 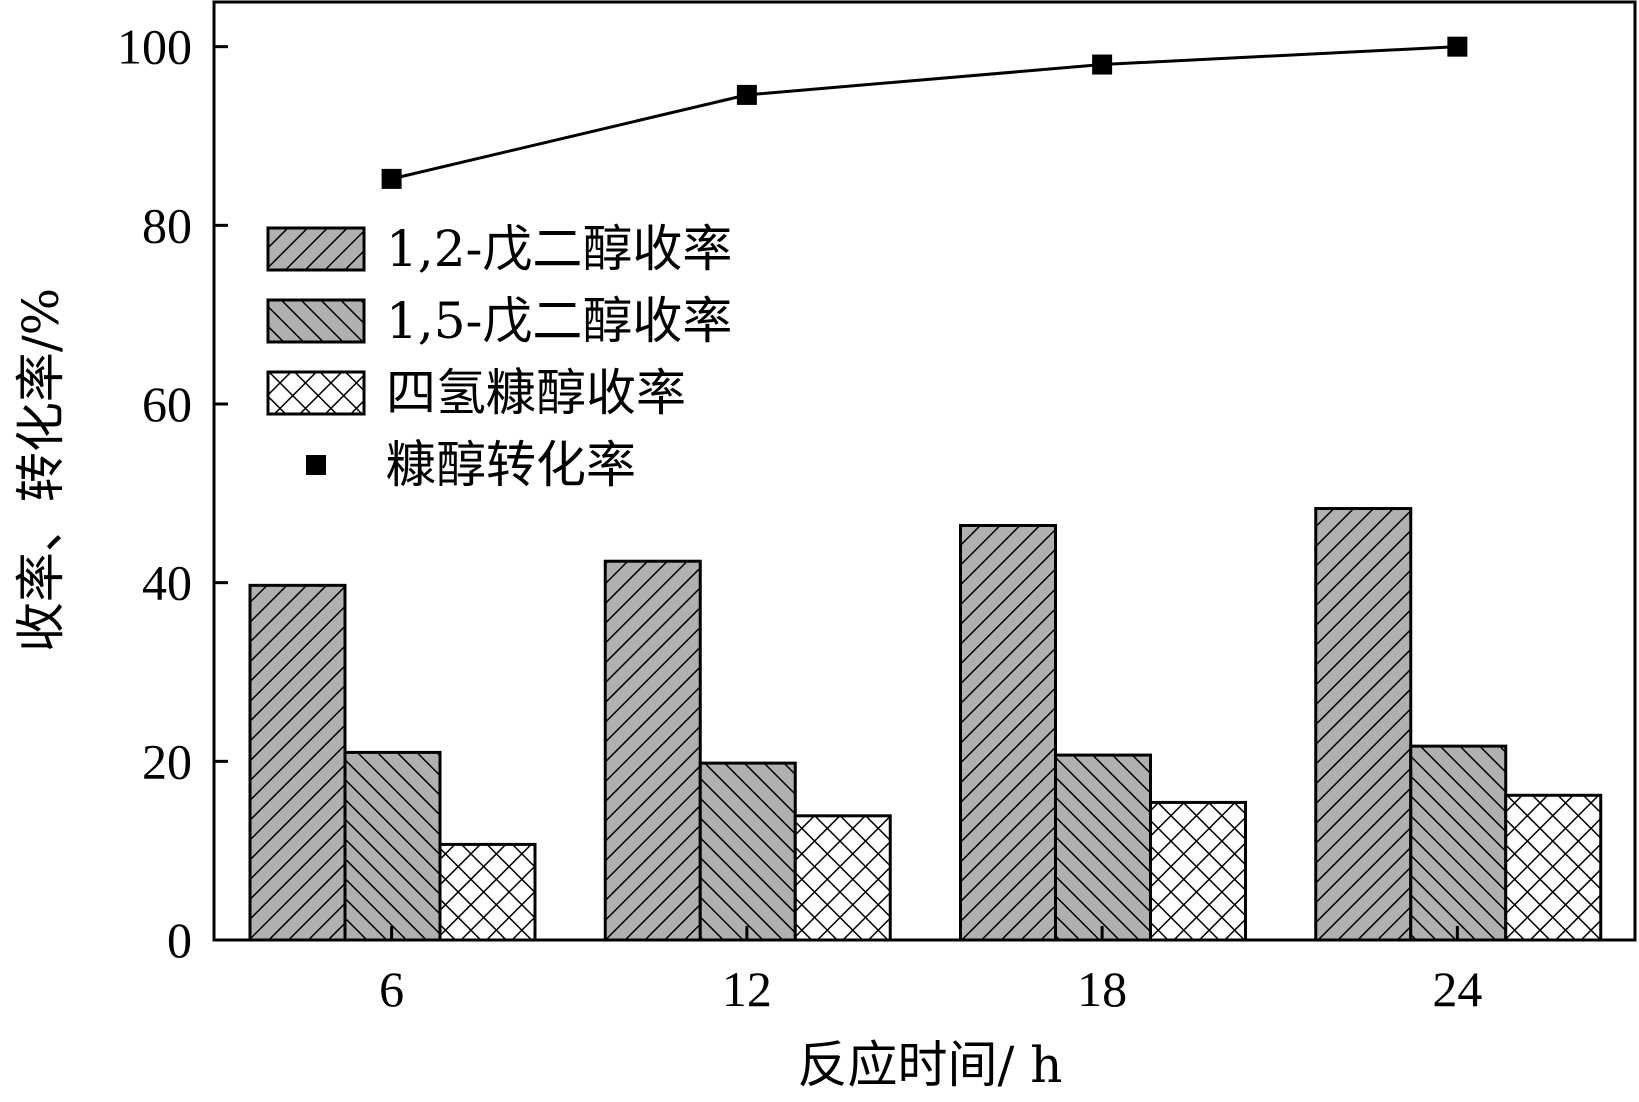 I want to click on x-axis: 6 12 18 24, so click(x=930, y=971).